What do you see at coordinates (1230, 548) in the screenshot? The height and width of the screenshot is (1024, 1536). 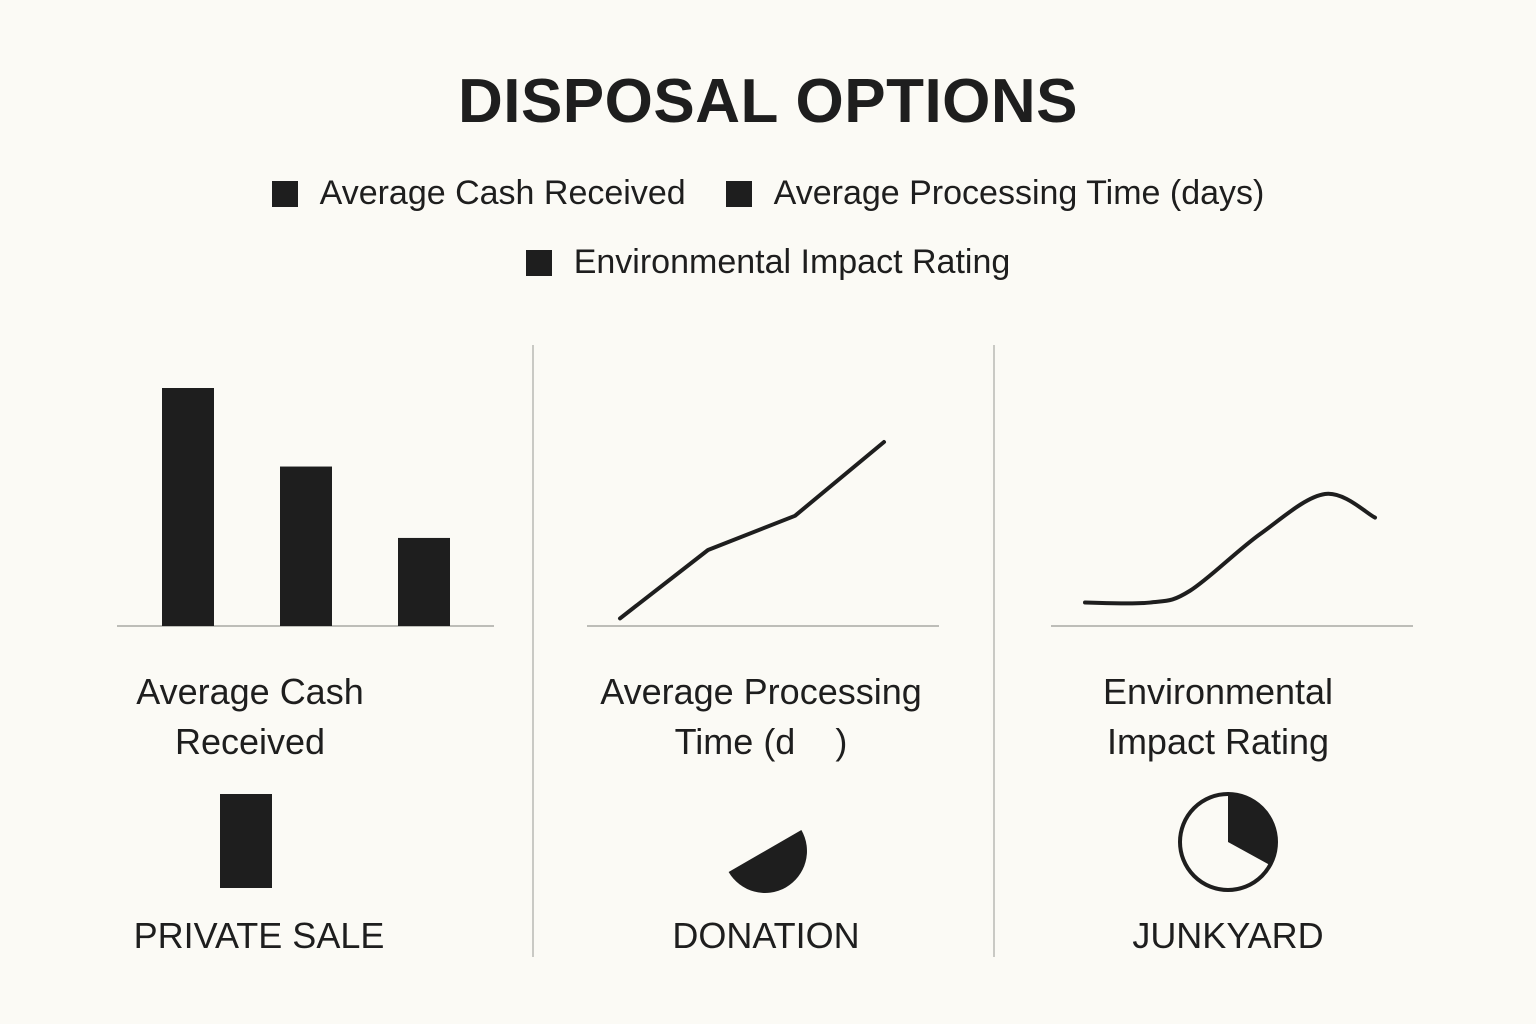 I see `environmental-impact-curve` at bounding box center [1230, 548].